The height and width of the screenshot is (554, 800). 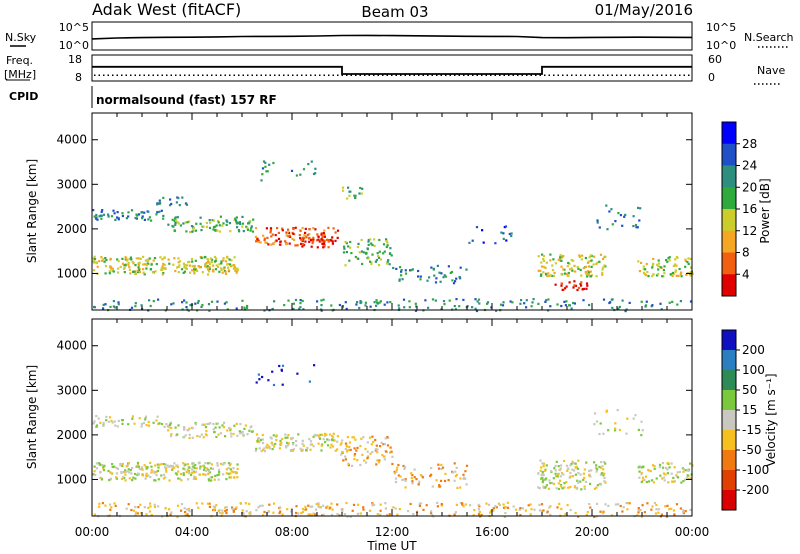 What do you see at coordinates (74, 27) in the screenshot?
I see `nsky-tick-high: 10^5` at bounding box center [74, 27].